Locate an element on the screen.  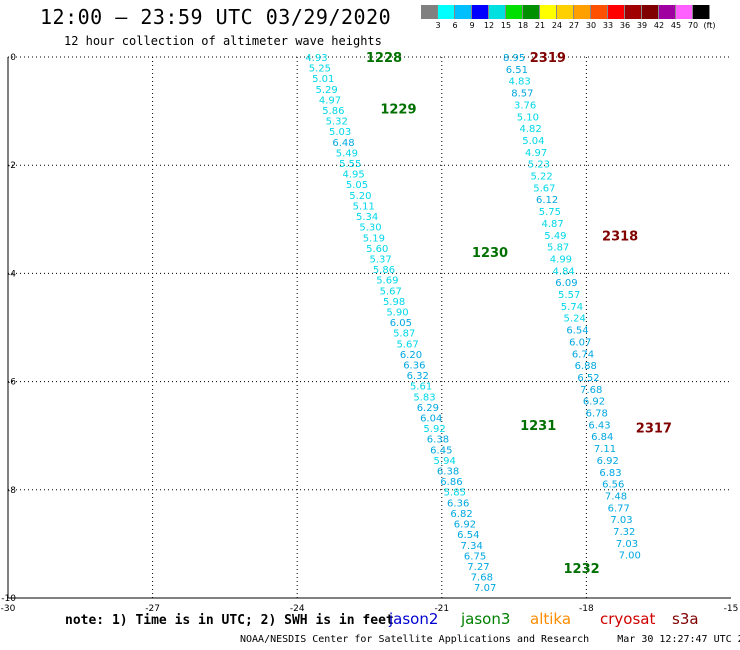
y-tick-label: -4 is located at coordinates (11, 274).